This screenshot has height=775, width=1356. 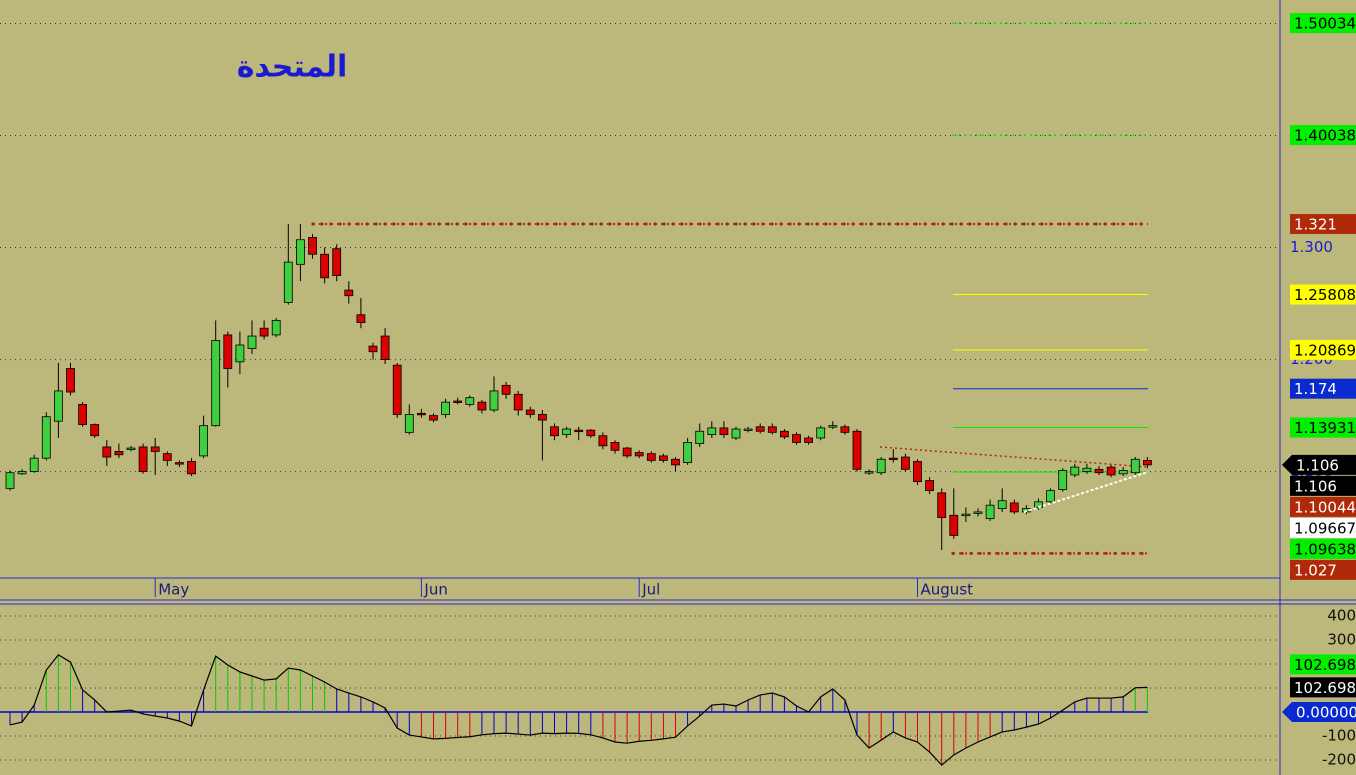 What do you see at coordinates (1339, 760) in the screenshot?
I see `y-tick-label: -200` at bounding box center [1339, 760].